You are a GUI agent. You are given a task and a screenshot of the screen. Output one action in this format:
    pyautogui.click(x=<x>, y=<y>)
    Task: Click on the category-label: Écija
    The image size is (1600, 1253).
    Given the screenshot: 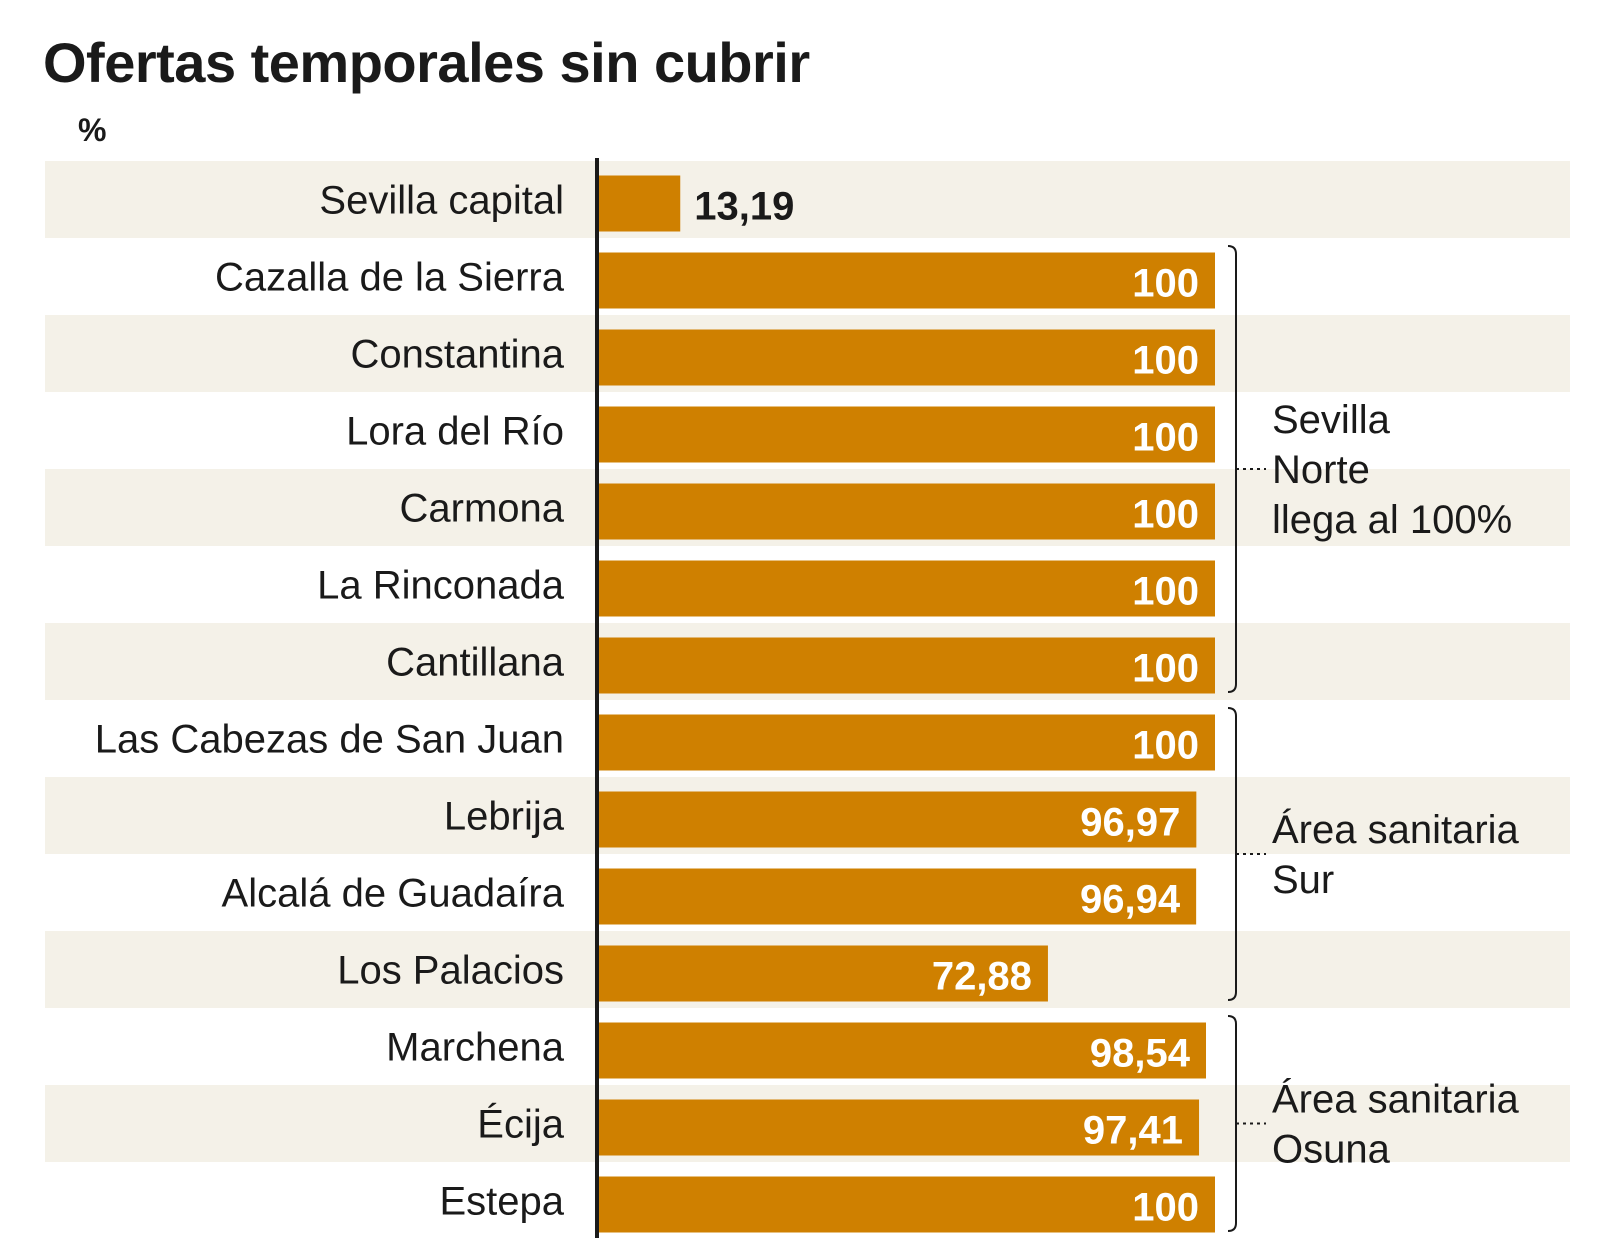 What is the action you would take?
    pyautogui.click(x=520, y=1124)
    